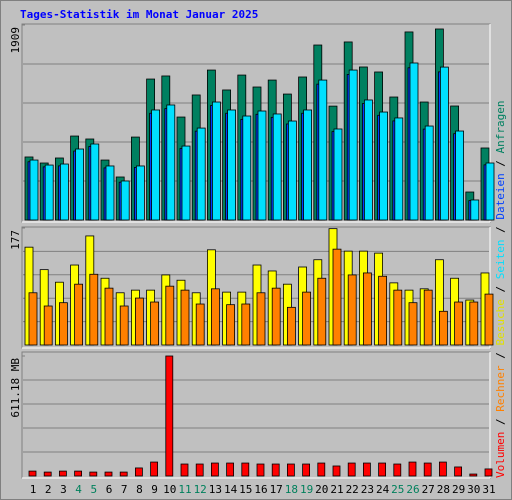 This screenshot has width=512, height=500. I want to click on x-tick-label: 25, so click(397, 489).